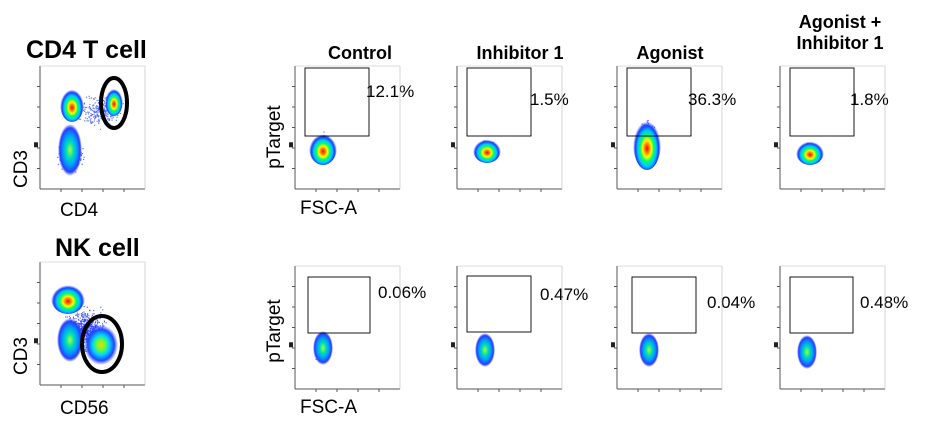 This screenshot has height=443, width=935. I want to click on cd4-inhibitor-1-plot-gate-rect, so click(499, 102).